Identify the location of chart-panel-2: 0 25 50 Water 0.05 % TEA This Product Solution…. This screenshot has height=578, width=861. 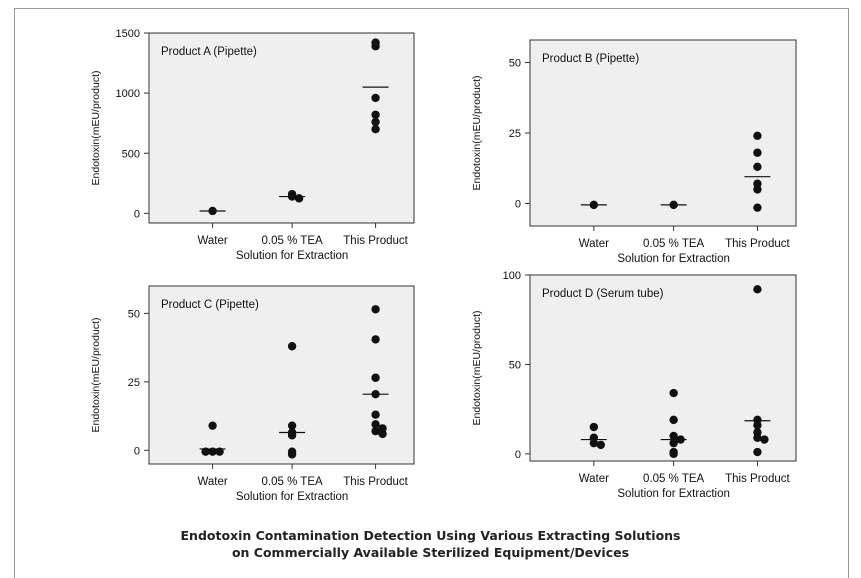
(634, 152).